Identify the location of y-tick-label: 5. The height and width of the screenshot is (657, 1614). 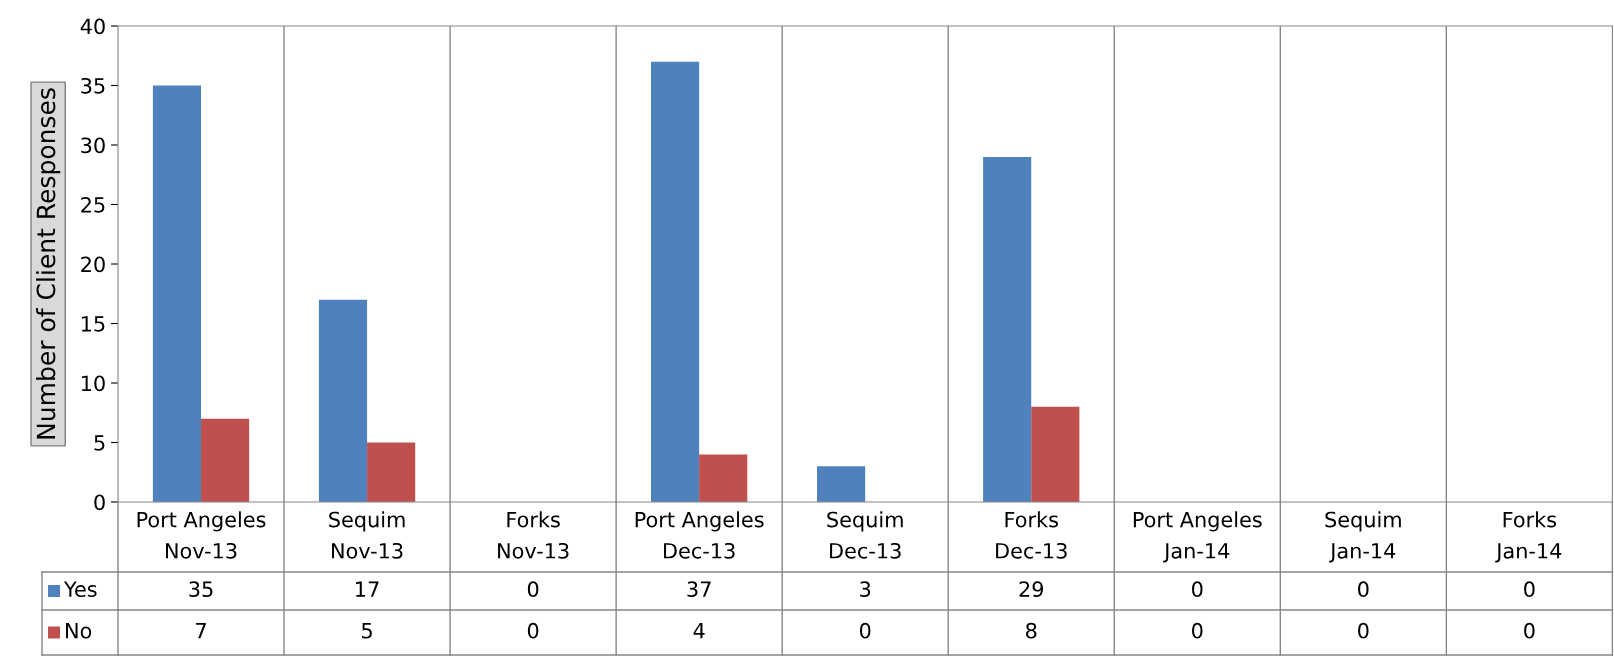
(99, 443).